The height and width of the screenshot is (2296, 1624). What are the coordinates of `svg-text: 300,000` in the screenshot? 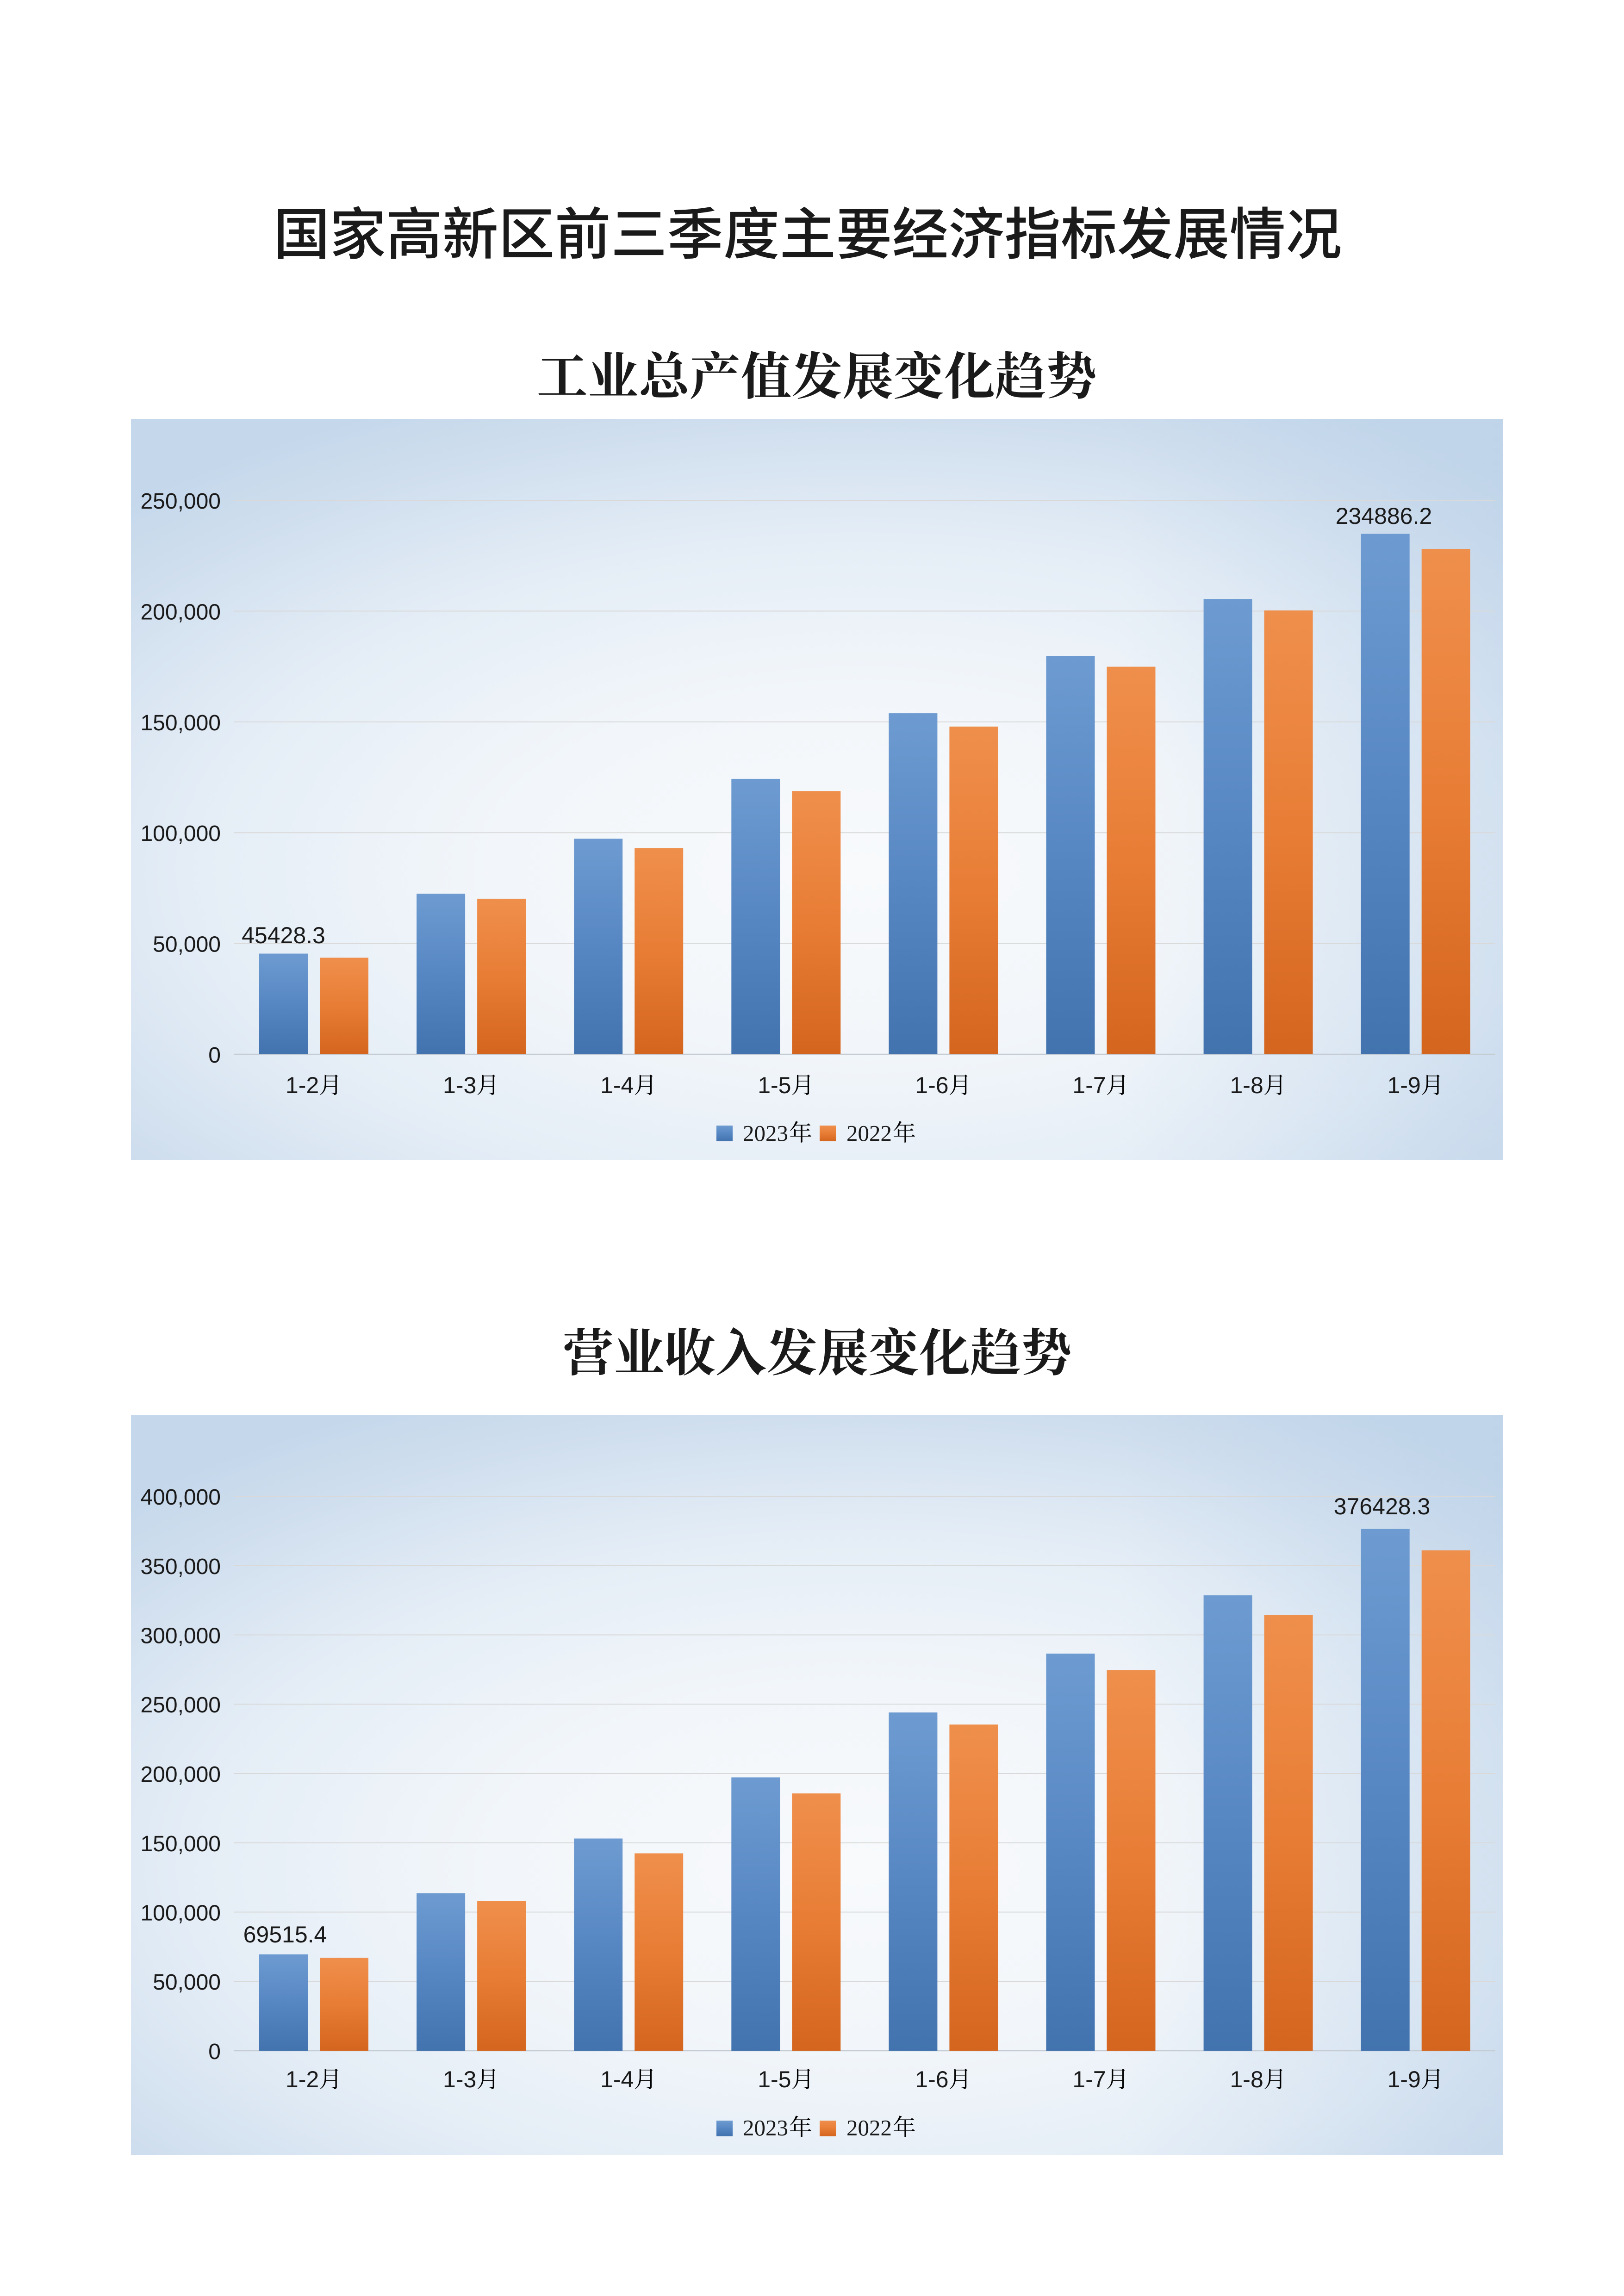 It's located at (180, 1636).